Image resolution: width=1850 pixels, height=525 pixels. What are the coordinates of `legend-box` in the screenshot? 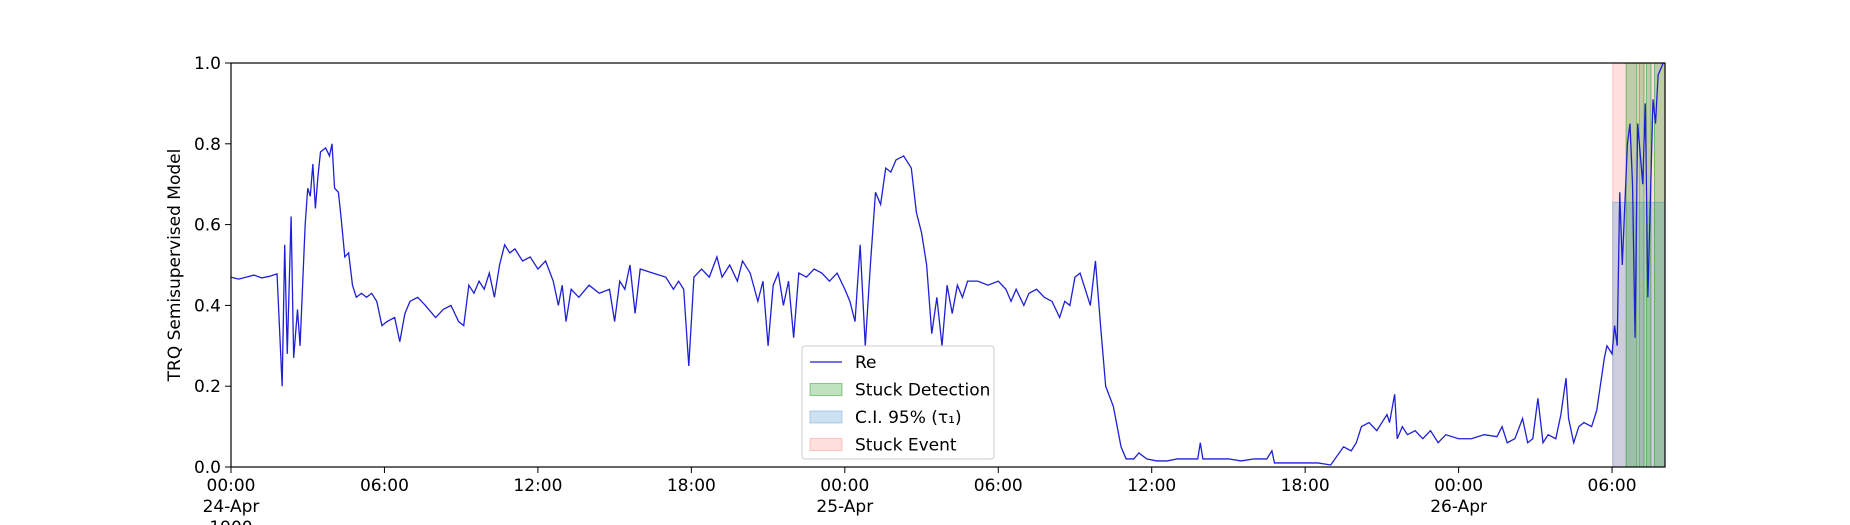 It's located at (898, 402).